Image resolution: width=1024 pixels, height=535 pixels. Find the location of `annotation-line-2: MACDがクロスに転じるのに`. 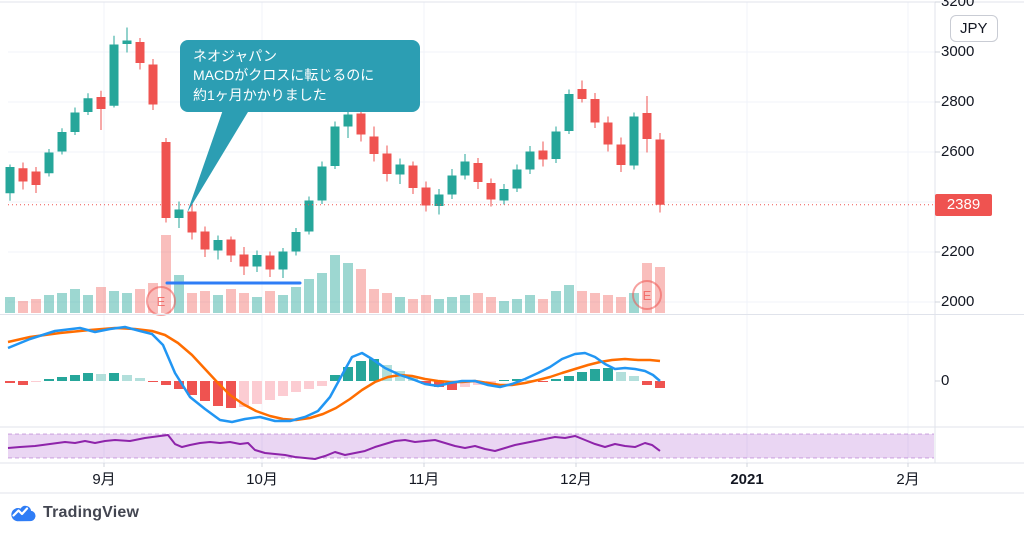

annotation-line-2: MACDがクロスに転じるのに is located at coordinates (284, 75).